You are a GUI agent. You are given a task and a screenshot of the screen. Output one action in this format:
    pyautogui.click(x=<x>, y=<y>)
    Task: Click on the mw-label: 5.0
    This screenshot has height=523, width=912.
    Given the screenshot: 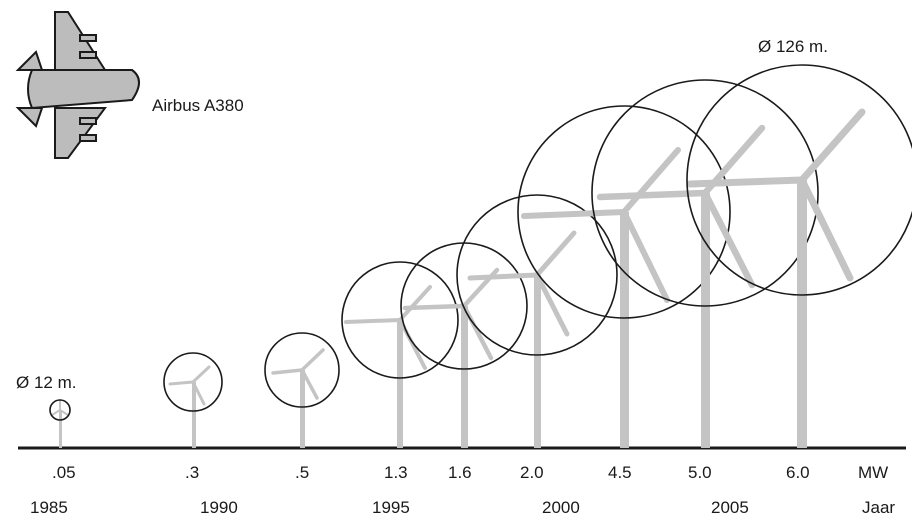 What is the action you would take?
    pyautogui.click(x=700, y=472)
    